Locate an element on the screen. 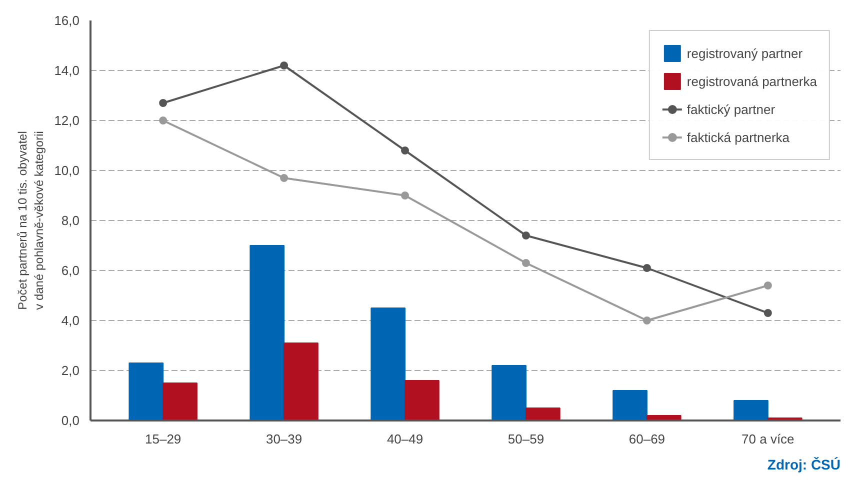  y-tick-label: 4,0 is located at coordinates (70, 320).